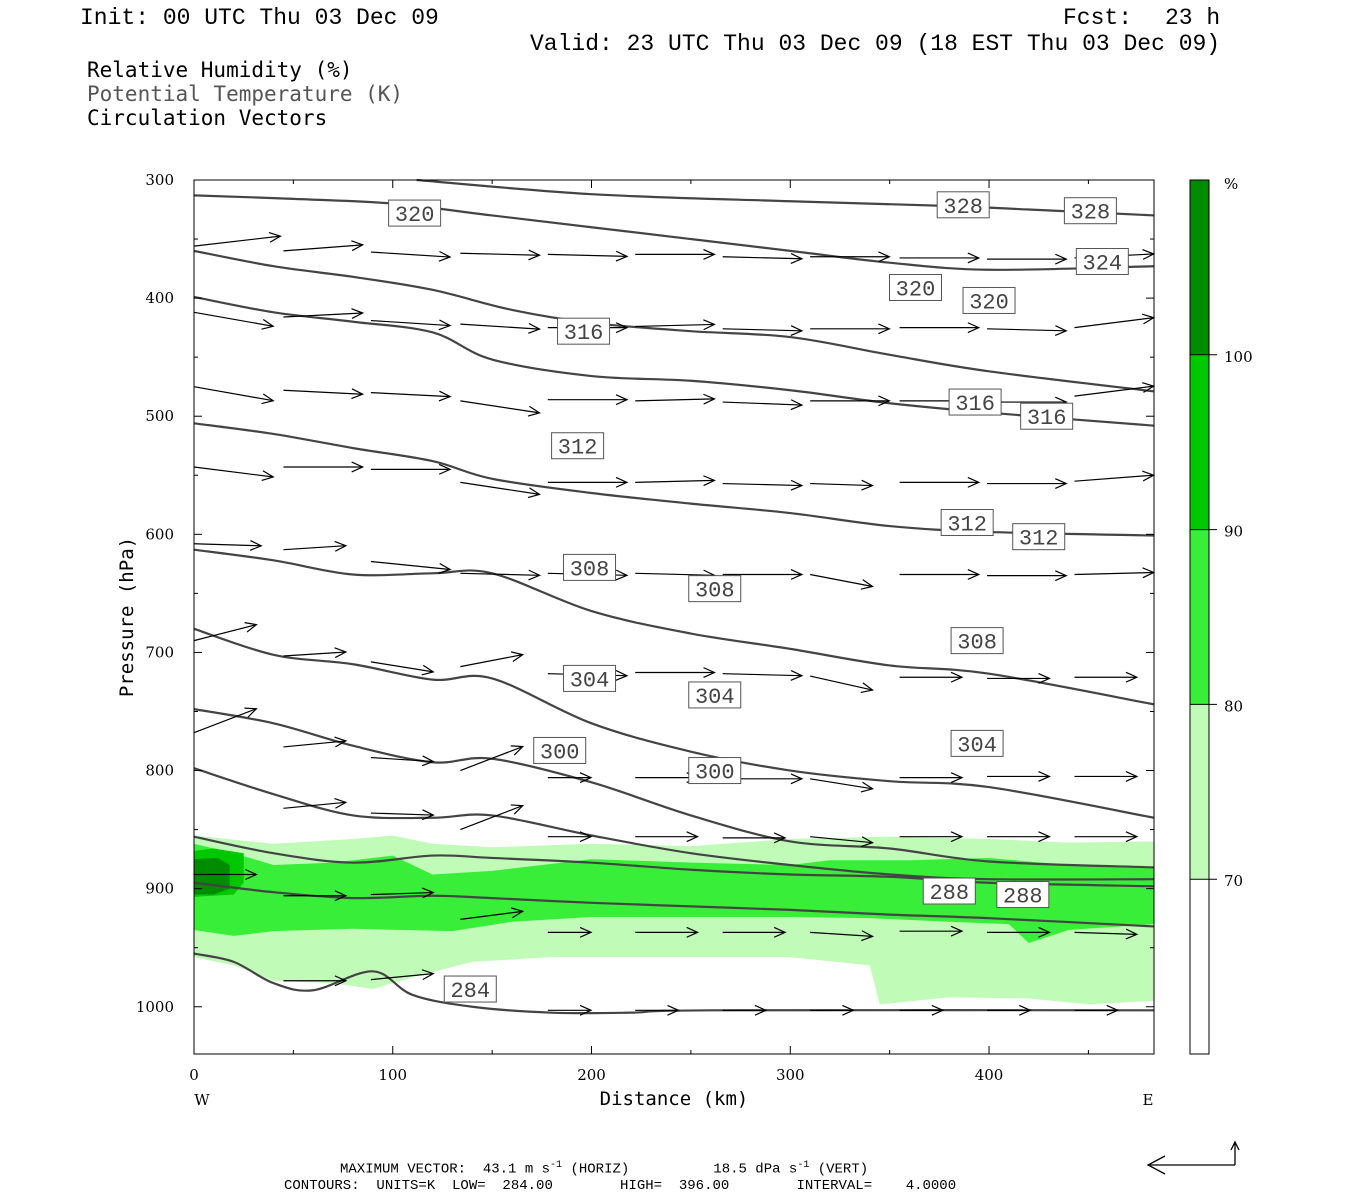 Image resolution: width=1350 pixels, height=1200 pixels. Describe the element at coordinates (1023, 895) in the screenshot. I see `contour-label: 288` at that location.